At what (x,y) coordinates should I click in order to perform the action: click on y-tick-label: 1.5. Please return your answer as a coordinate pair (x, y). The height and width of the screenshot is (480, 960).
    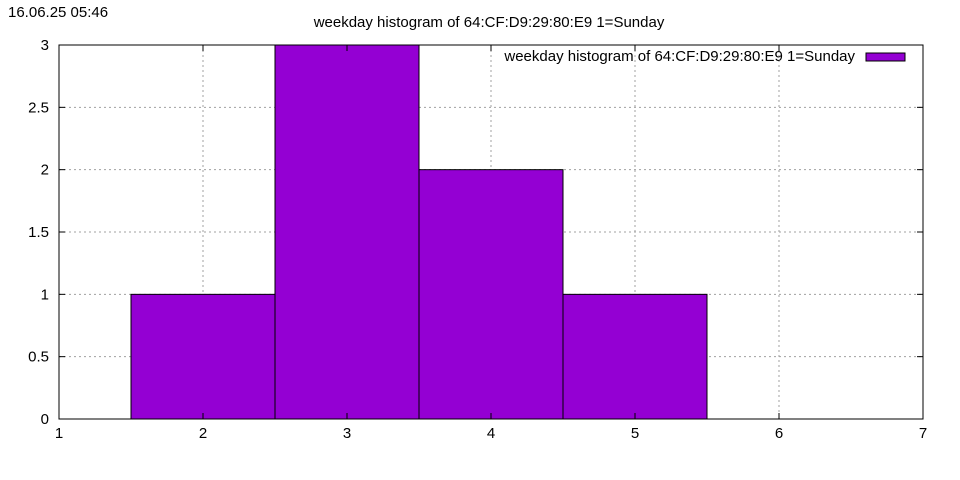
    Looking at the image, I should click on (38, 232).